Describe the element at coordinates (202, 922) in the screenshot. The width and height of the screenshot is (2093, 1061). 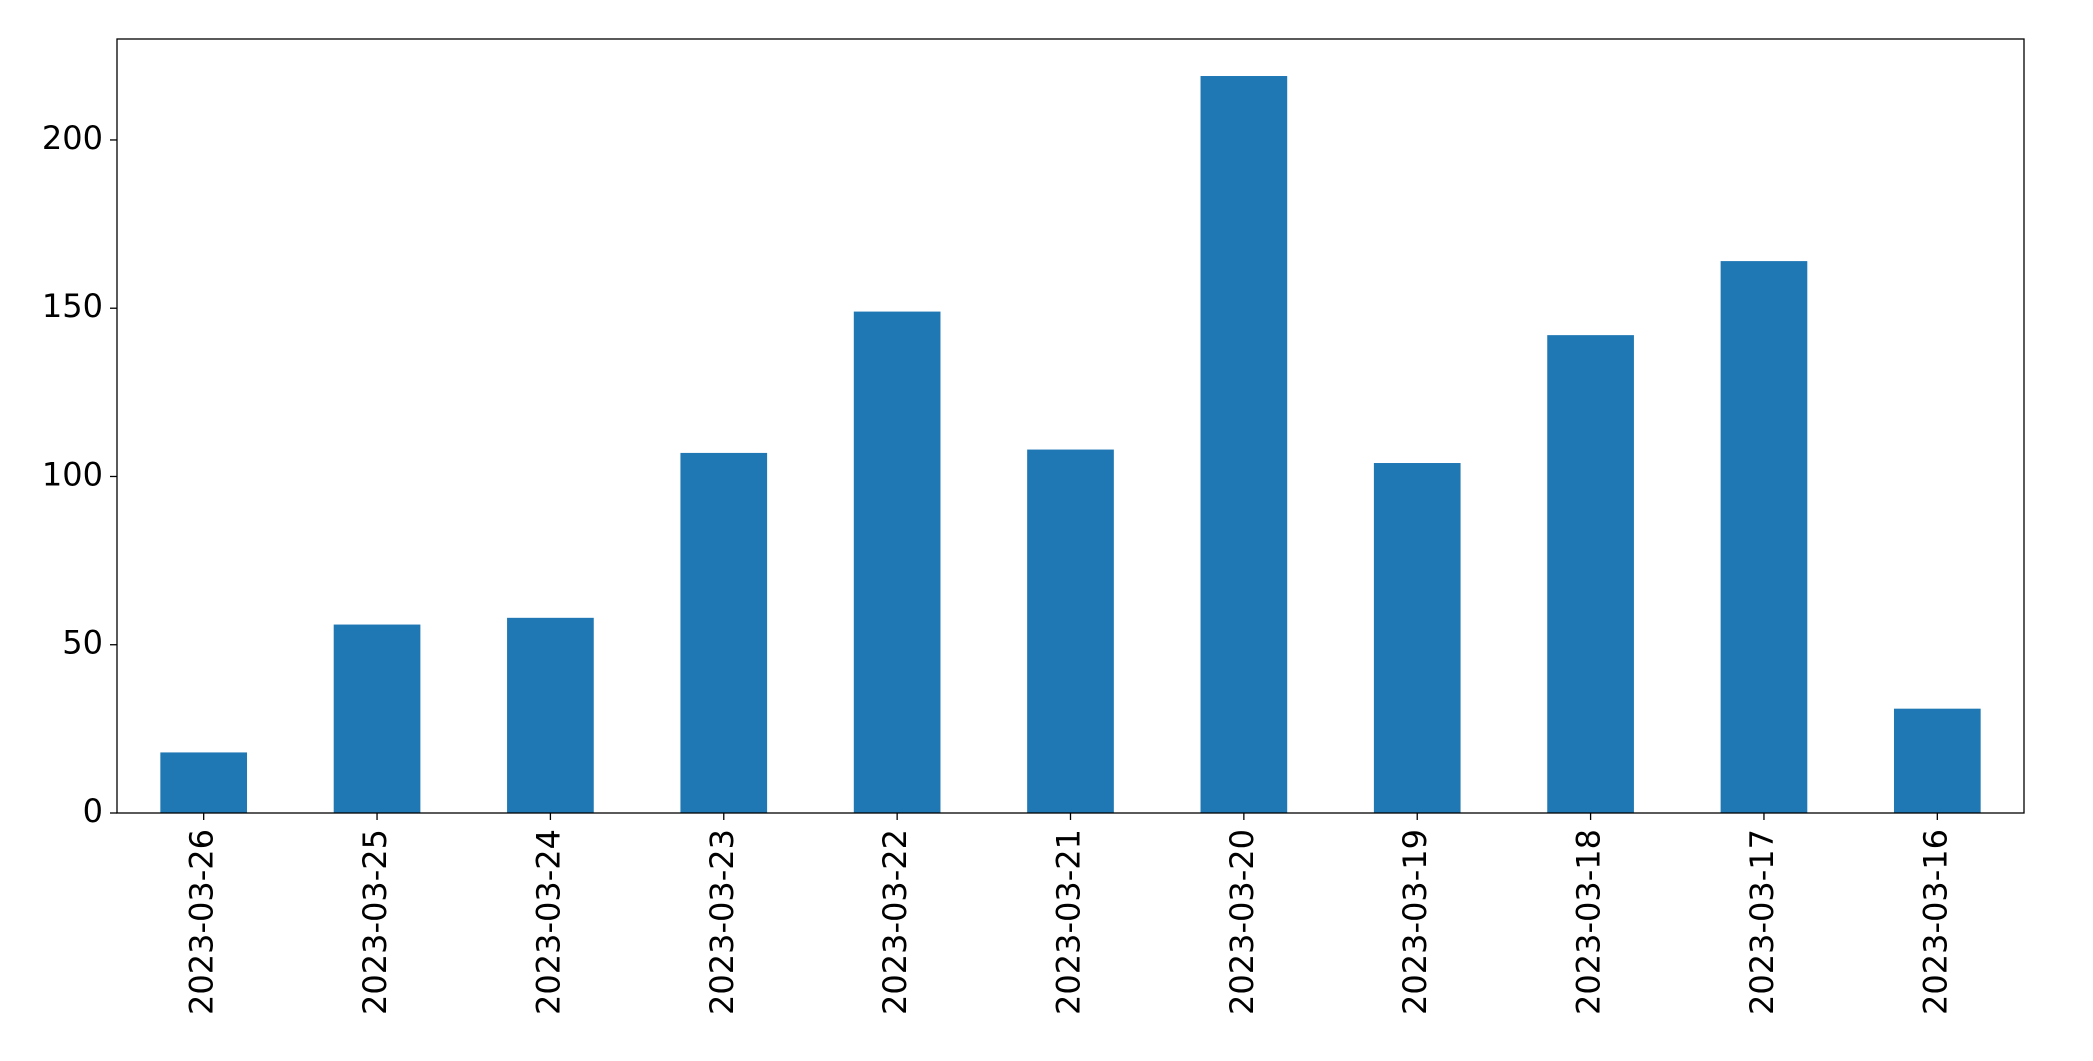
I see `x-tick-label: 2023-03-26` at that location.